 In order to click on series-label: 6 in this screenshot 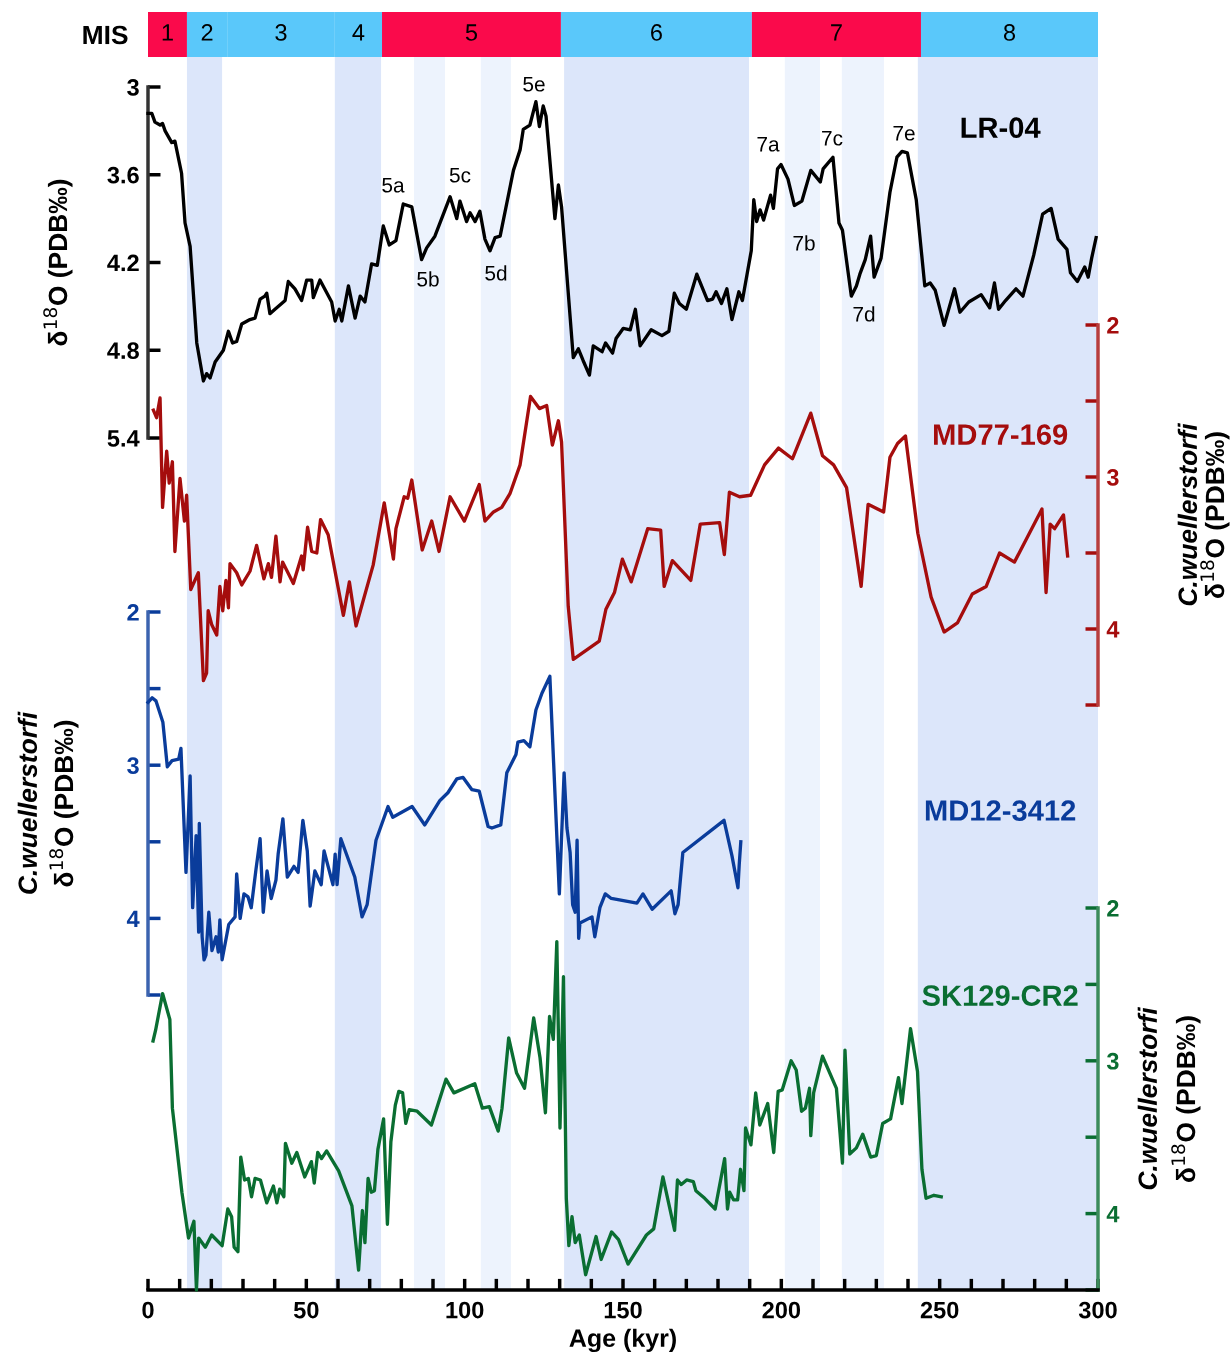, I will do `click(656, 32)`.